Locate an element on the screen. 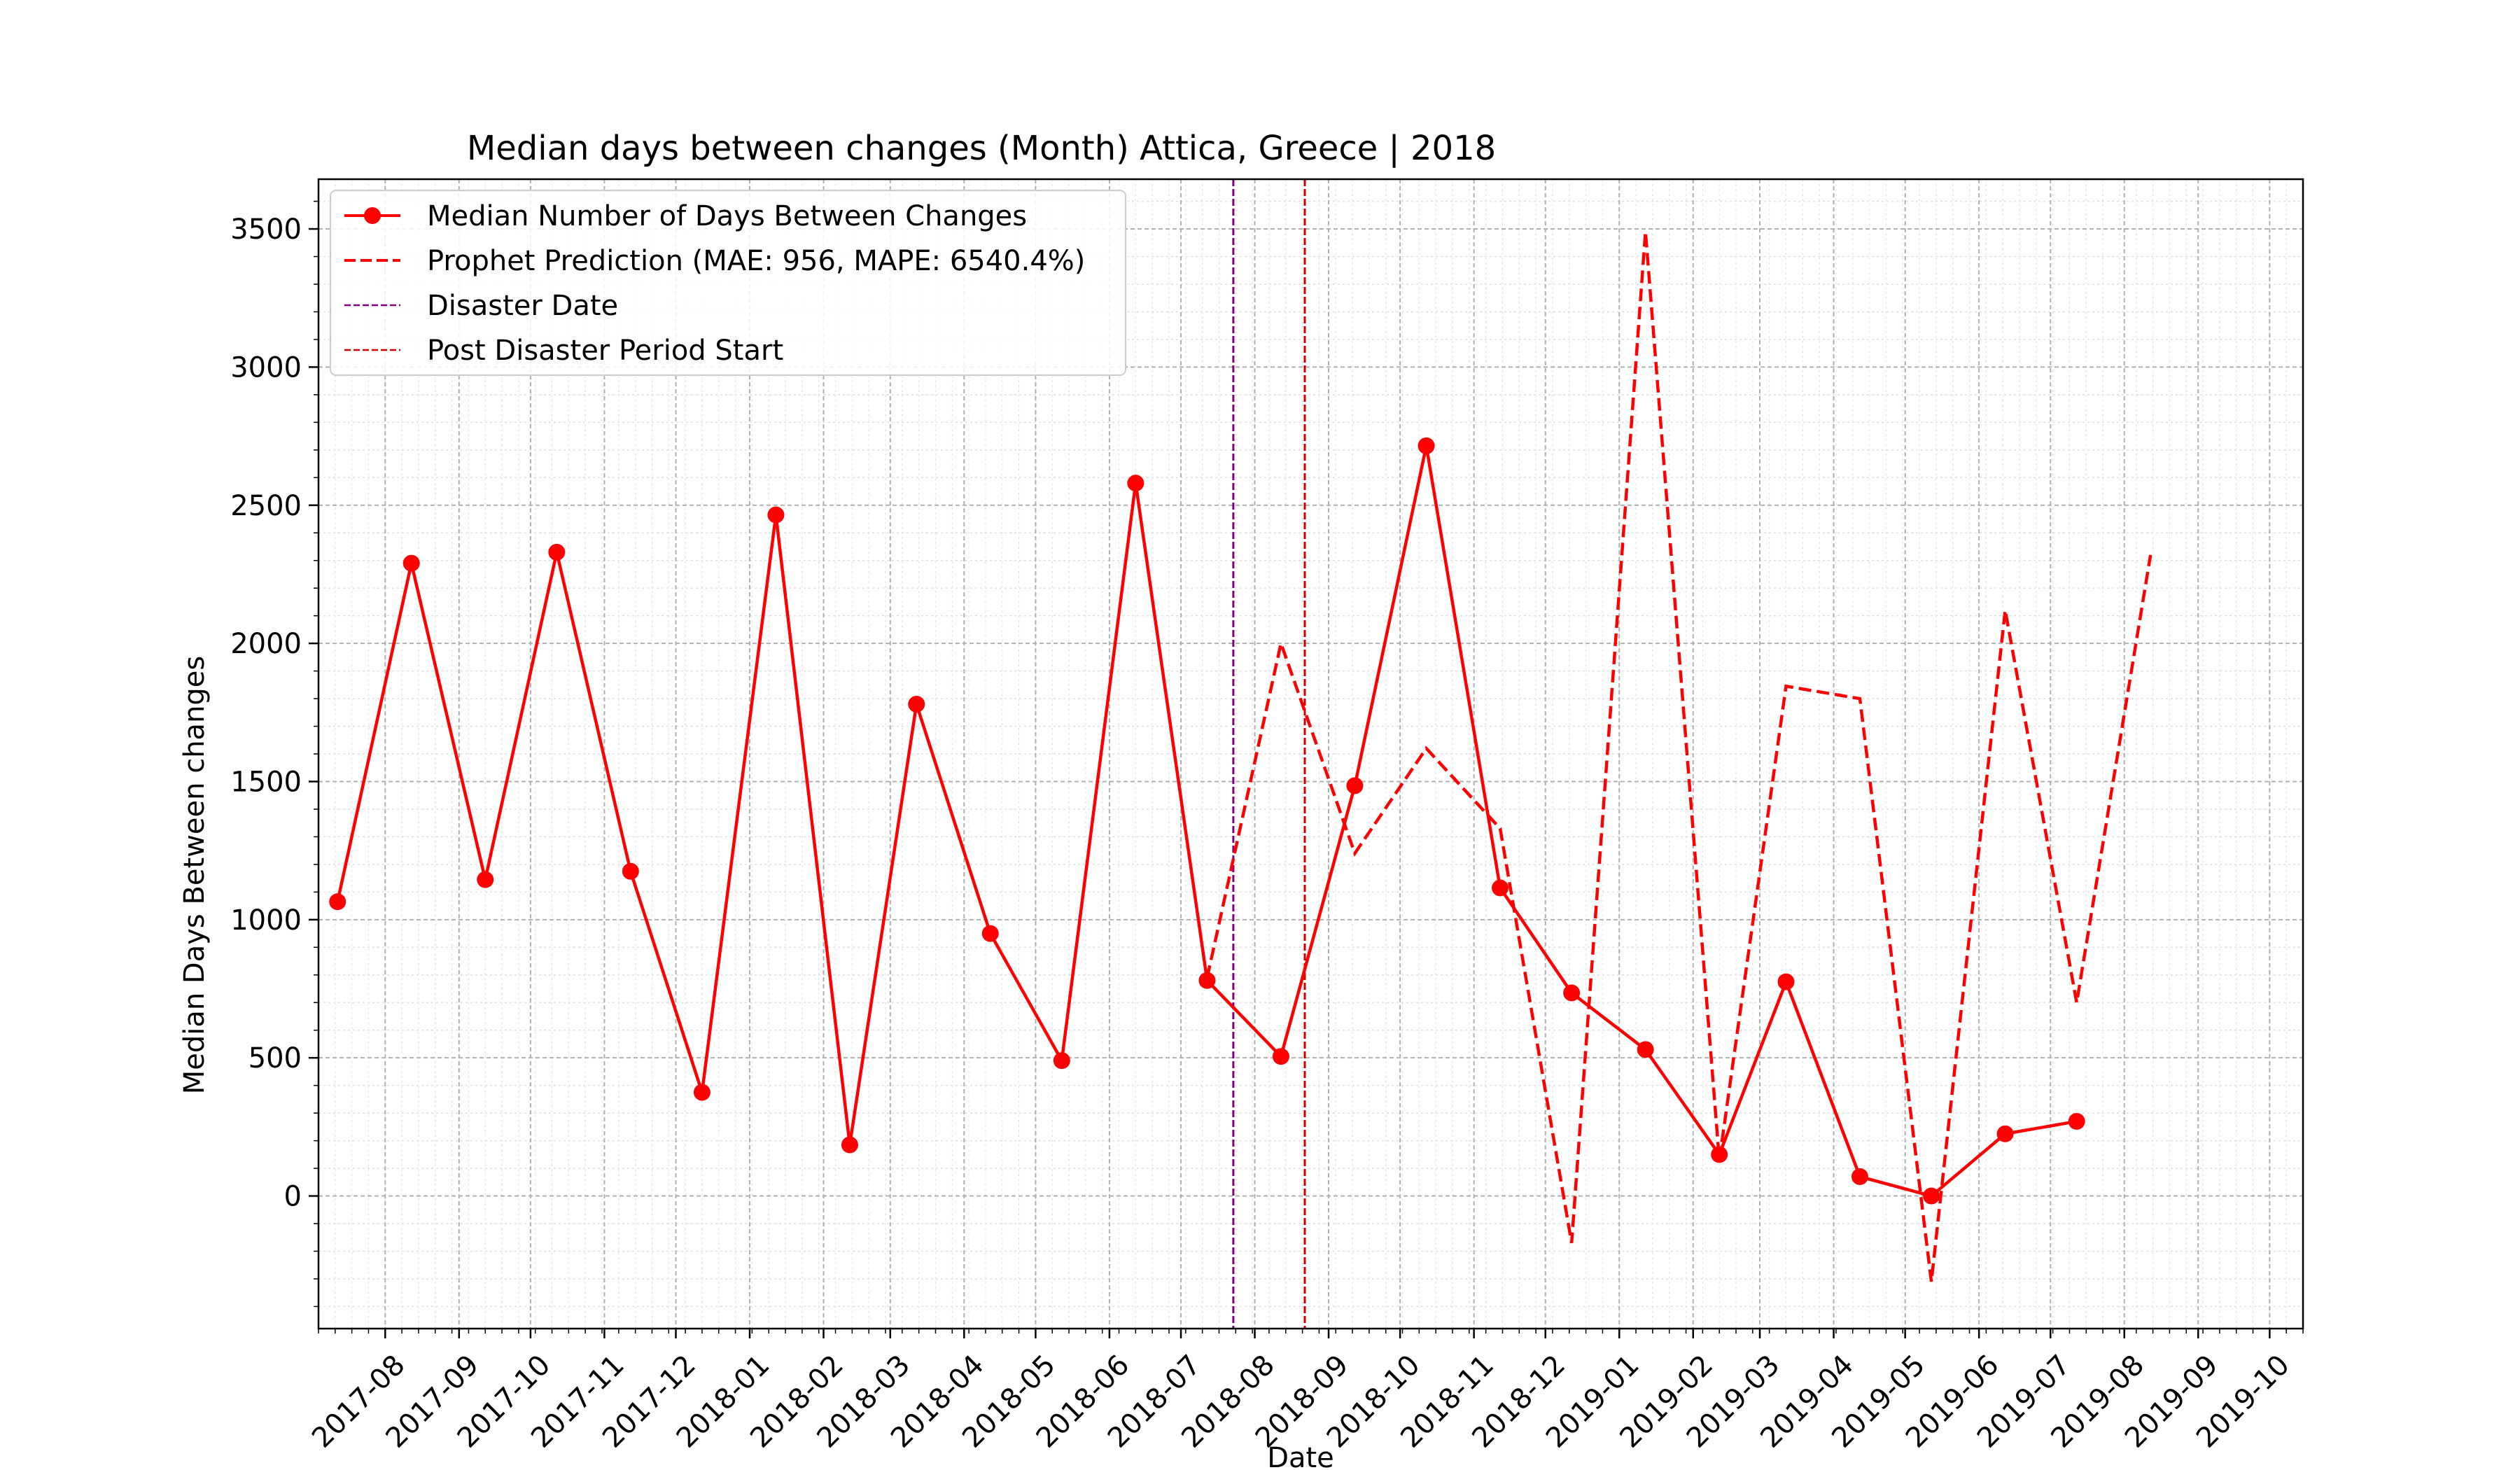 This screenshot has width=2520, height=1470. y-tick-label: 3000 is located at coordinates (266, 367).